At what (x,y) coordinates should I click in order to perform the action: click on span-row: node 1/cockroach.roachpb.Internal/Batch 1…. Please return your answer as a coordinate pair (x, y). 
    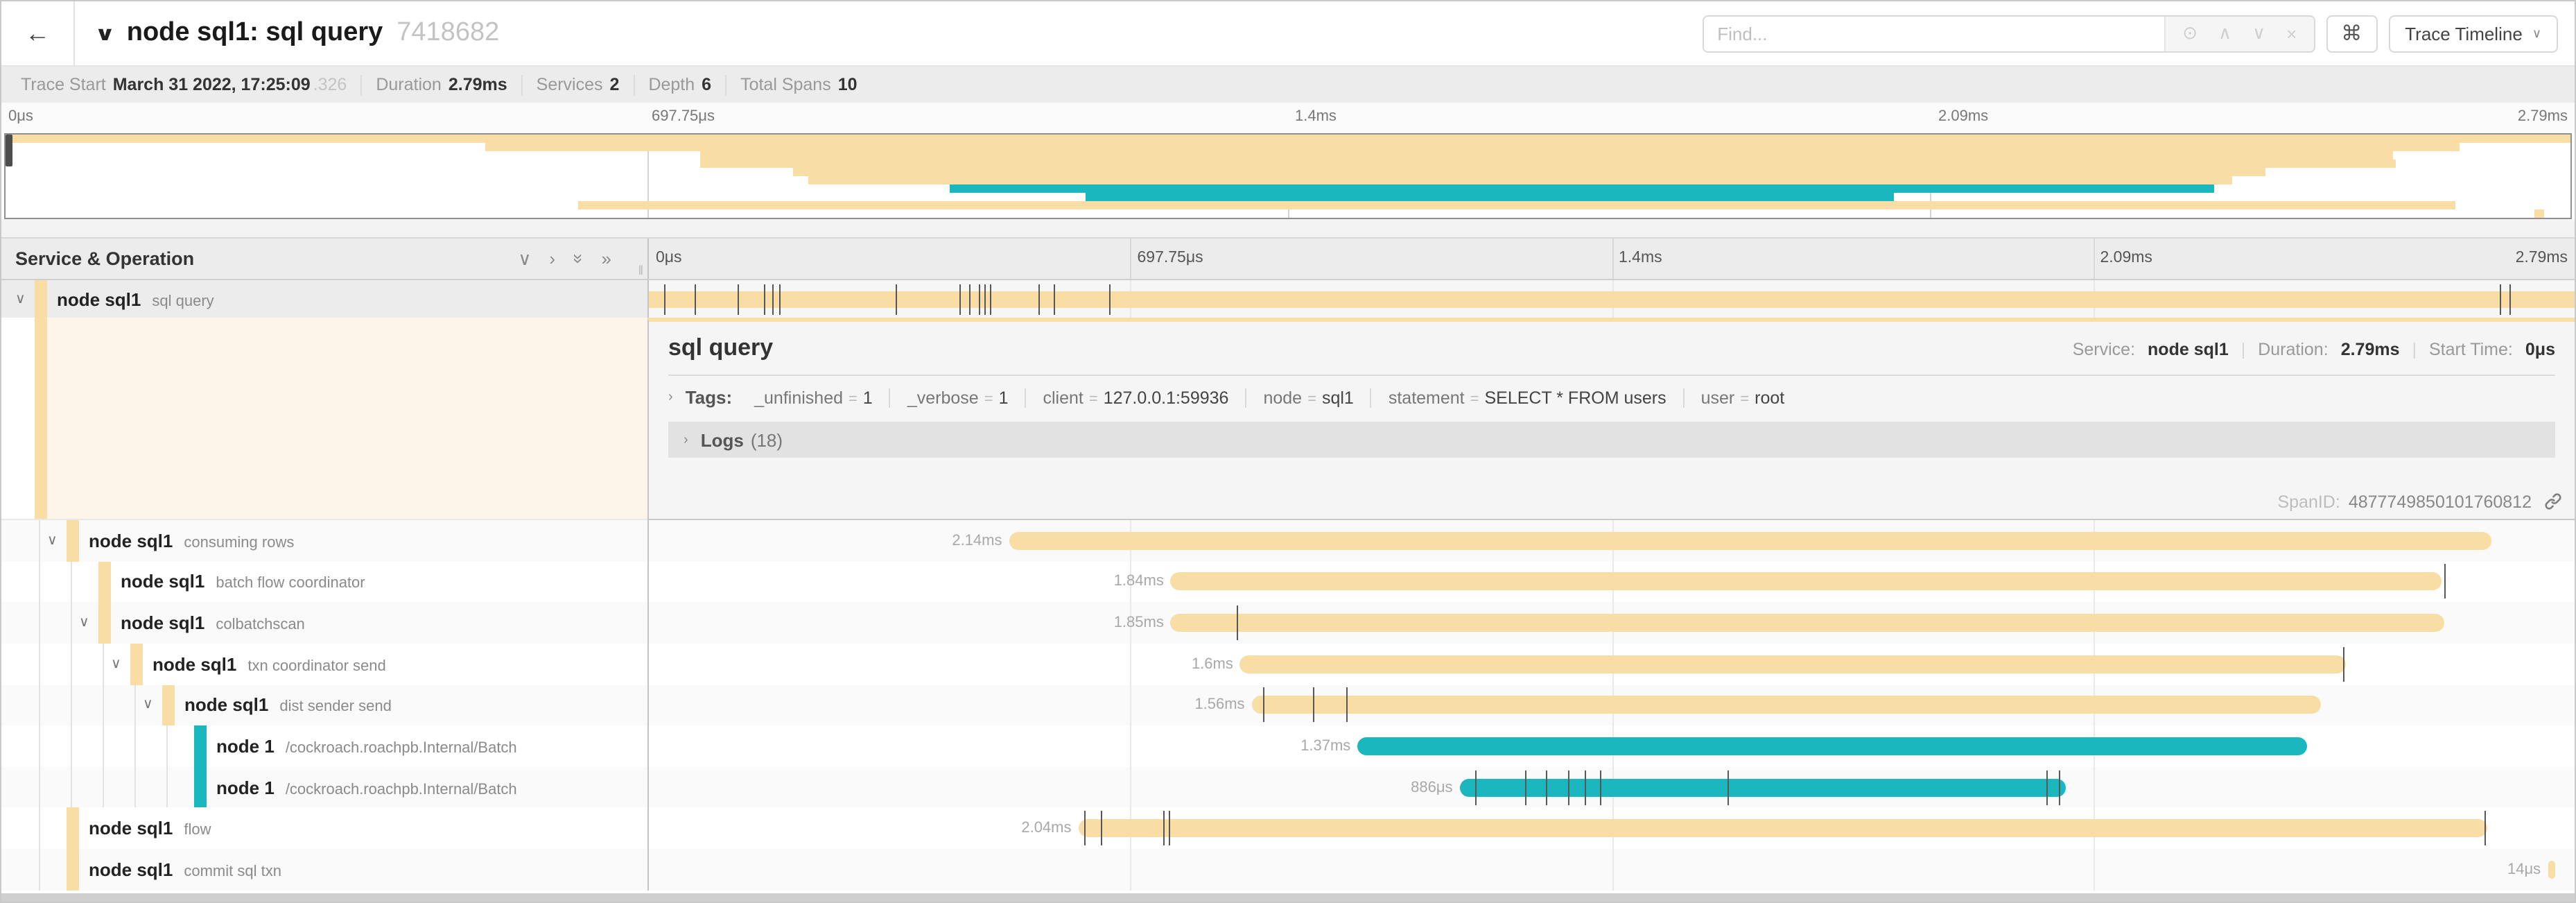
    Looking at the image, I should click on (1288, 746).